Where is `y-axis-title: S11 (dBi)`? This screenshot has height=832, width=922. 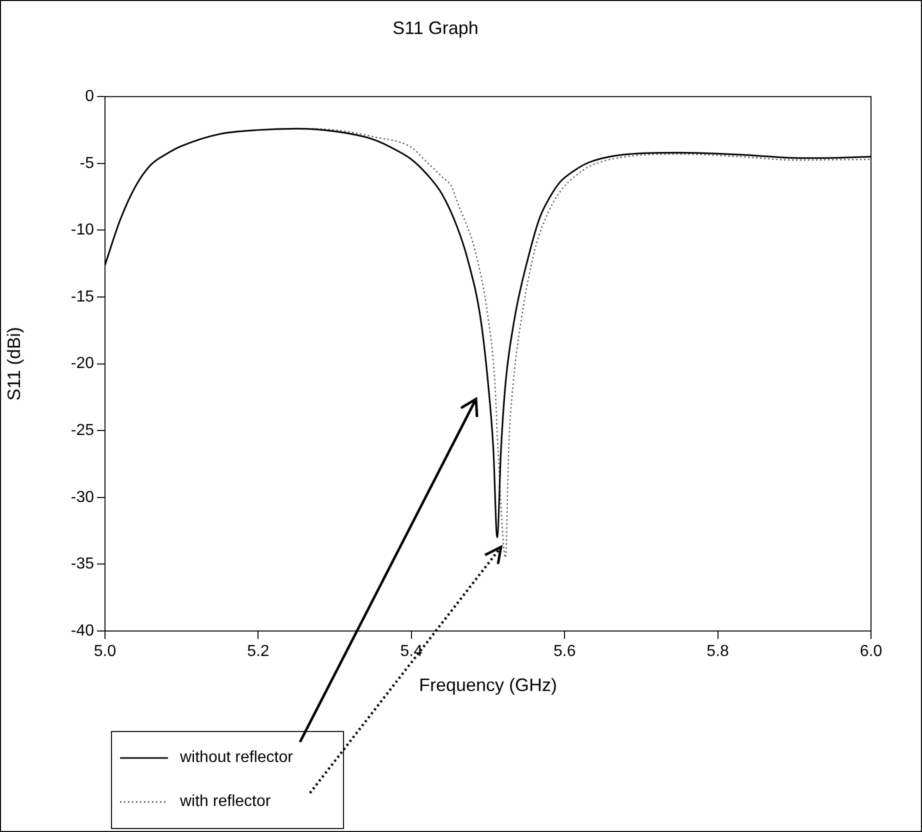 y-axis-title: S11 (dBi) is located at coordinates (14, 363).